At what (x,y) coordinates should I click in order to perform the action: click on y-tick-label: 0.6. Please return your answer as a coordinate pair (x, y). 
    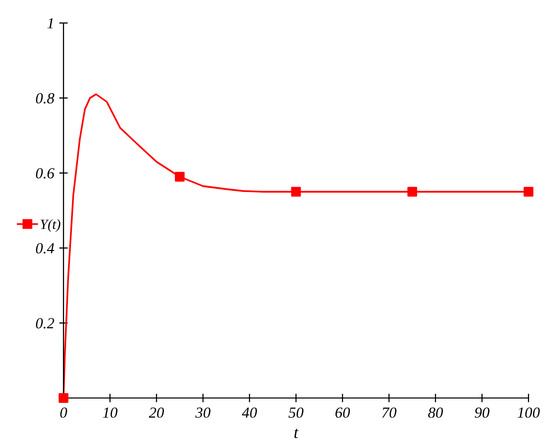
    Looking at the image, I should click on (45, 173).